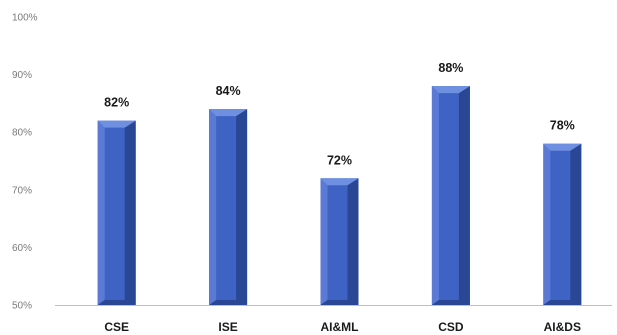  Describe the element at coordinates (22, 248) in the screenshot. I see `y-tick-label: 60%` at that location.